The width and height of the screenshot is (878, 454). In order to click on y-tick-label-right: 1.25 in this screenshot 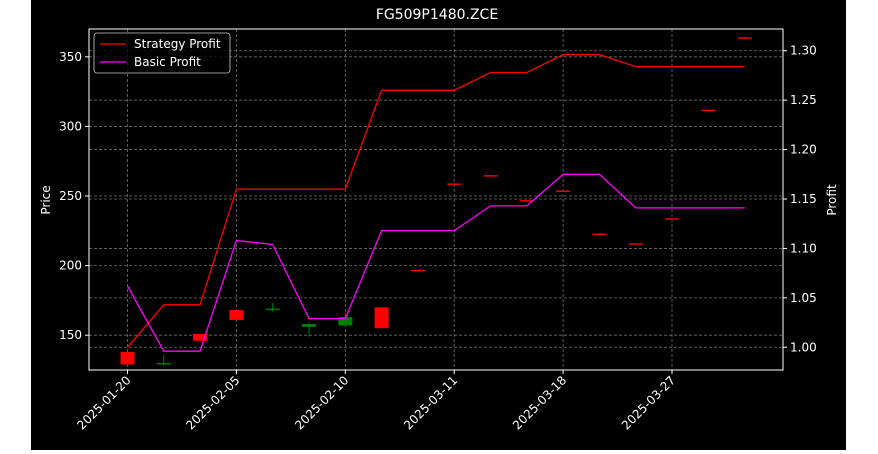, I will do `click(803, 100)`.